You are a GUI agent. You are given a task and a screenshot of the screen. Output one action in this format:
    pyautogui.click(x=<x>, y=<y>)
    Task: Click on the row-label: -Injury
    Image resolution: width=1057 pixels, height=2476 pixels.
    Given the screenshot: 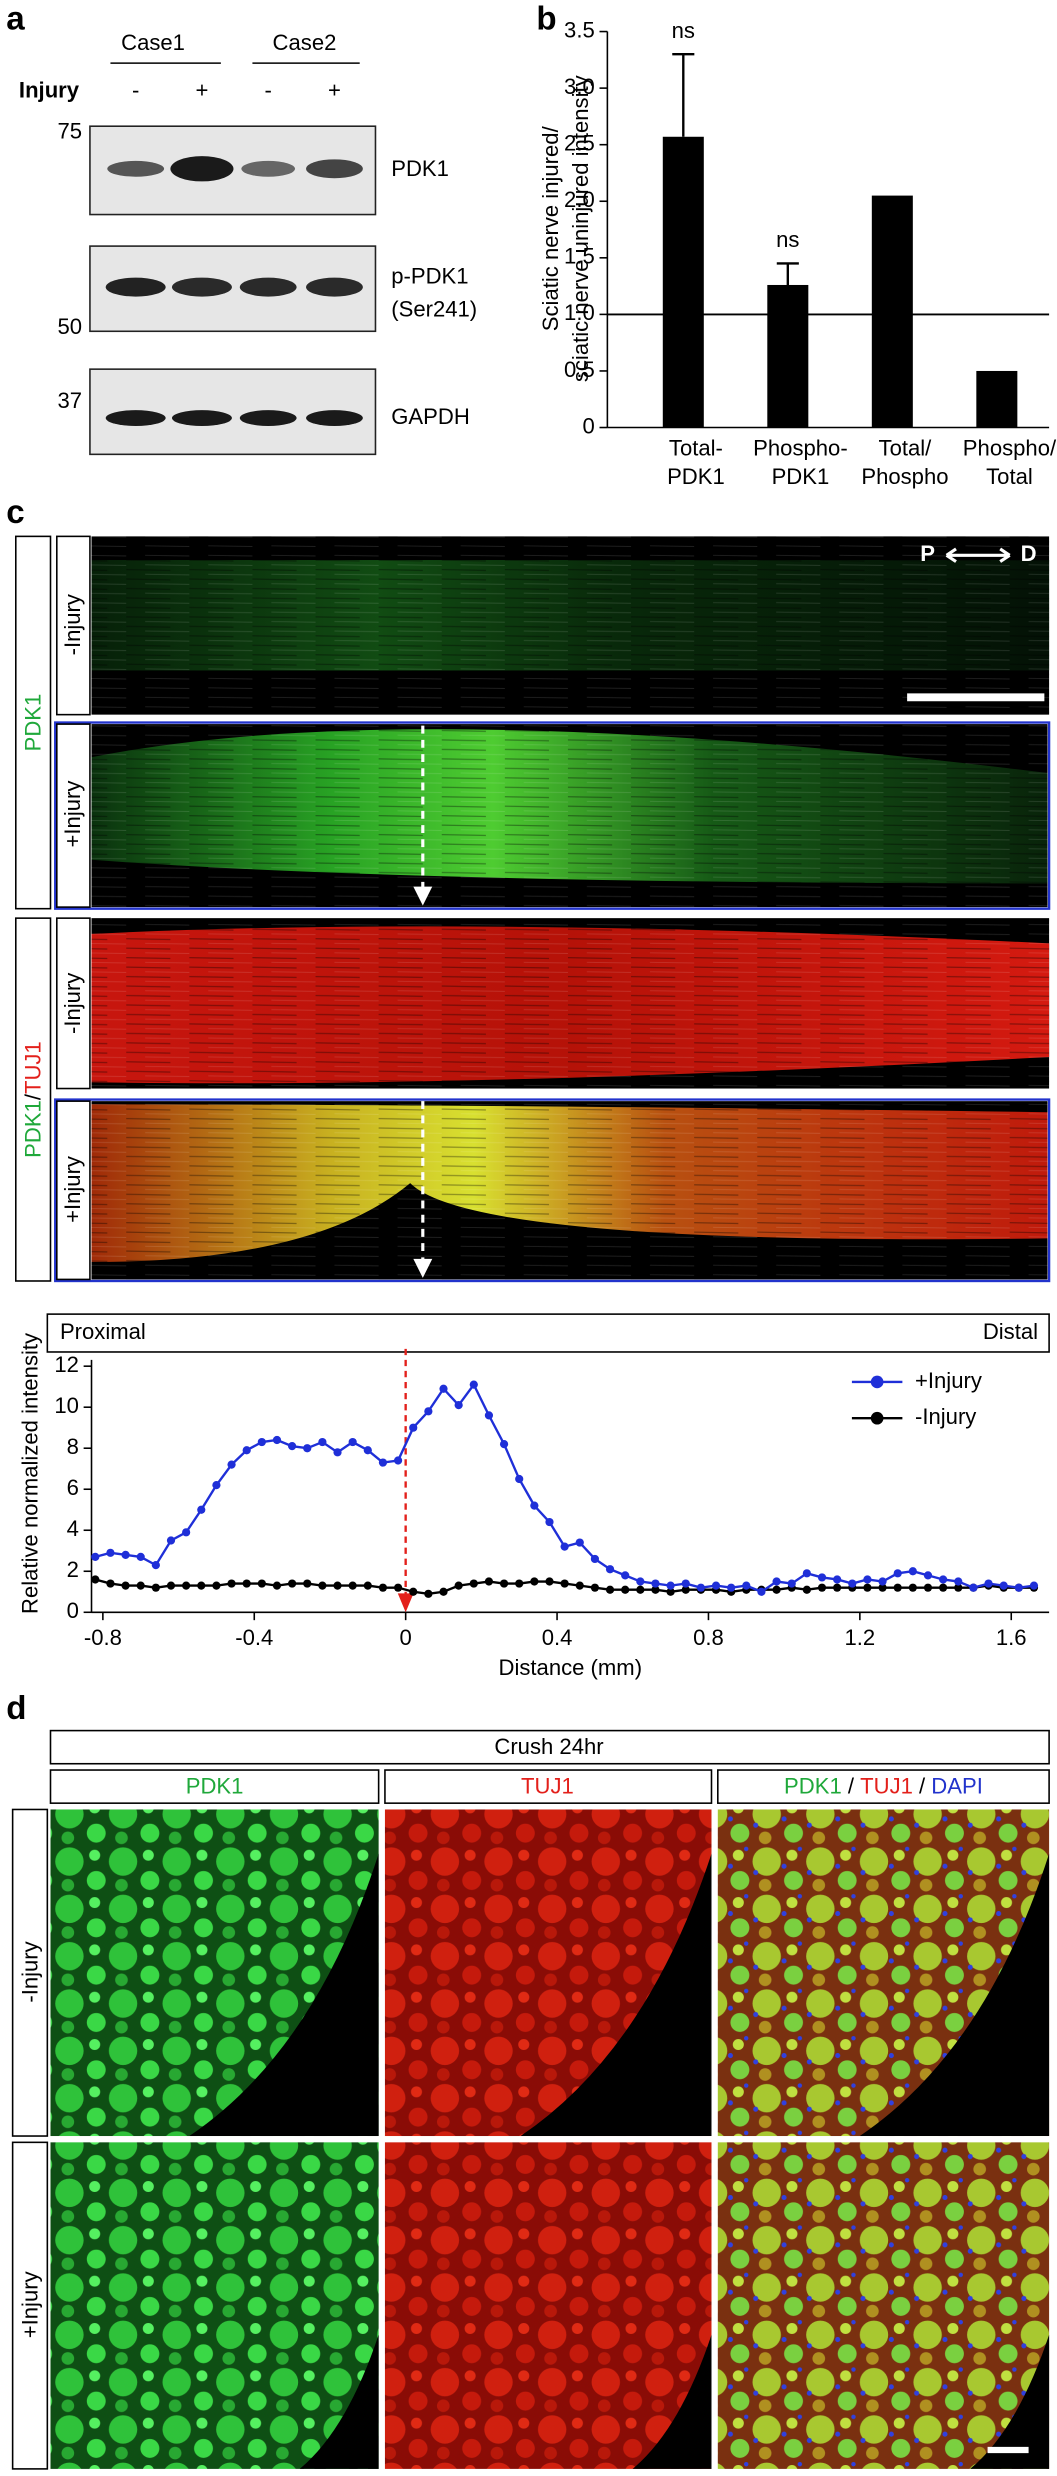 What is the action you would take?
    pyautogui.click(x=29, y=1971)
    